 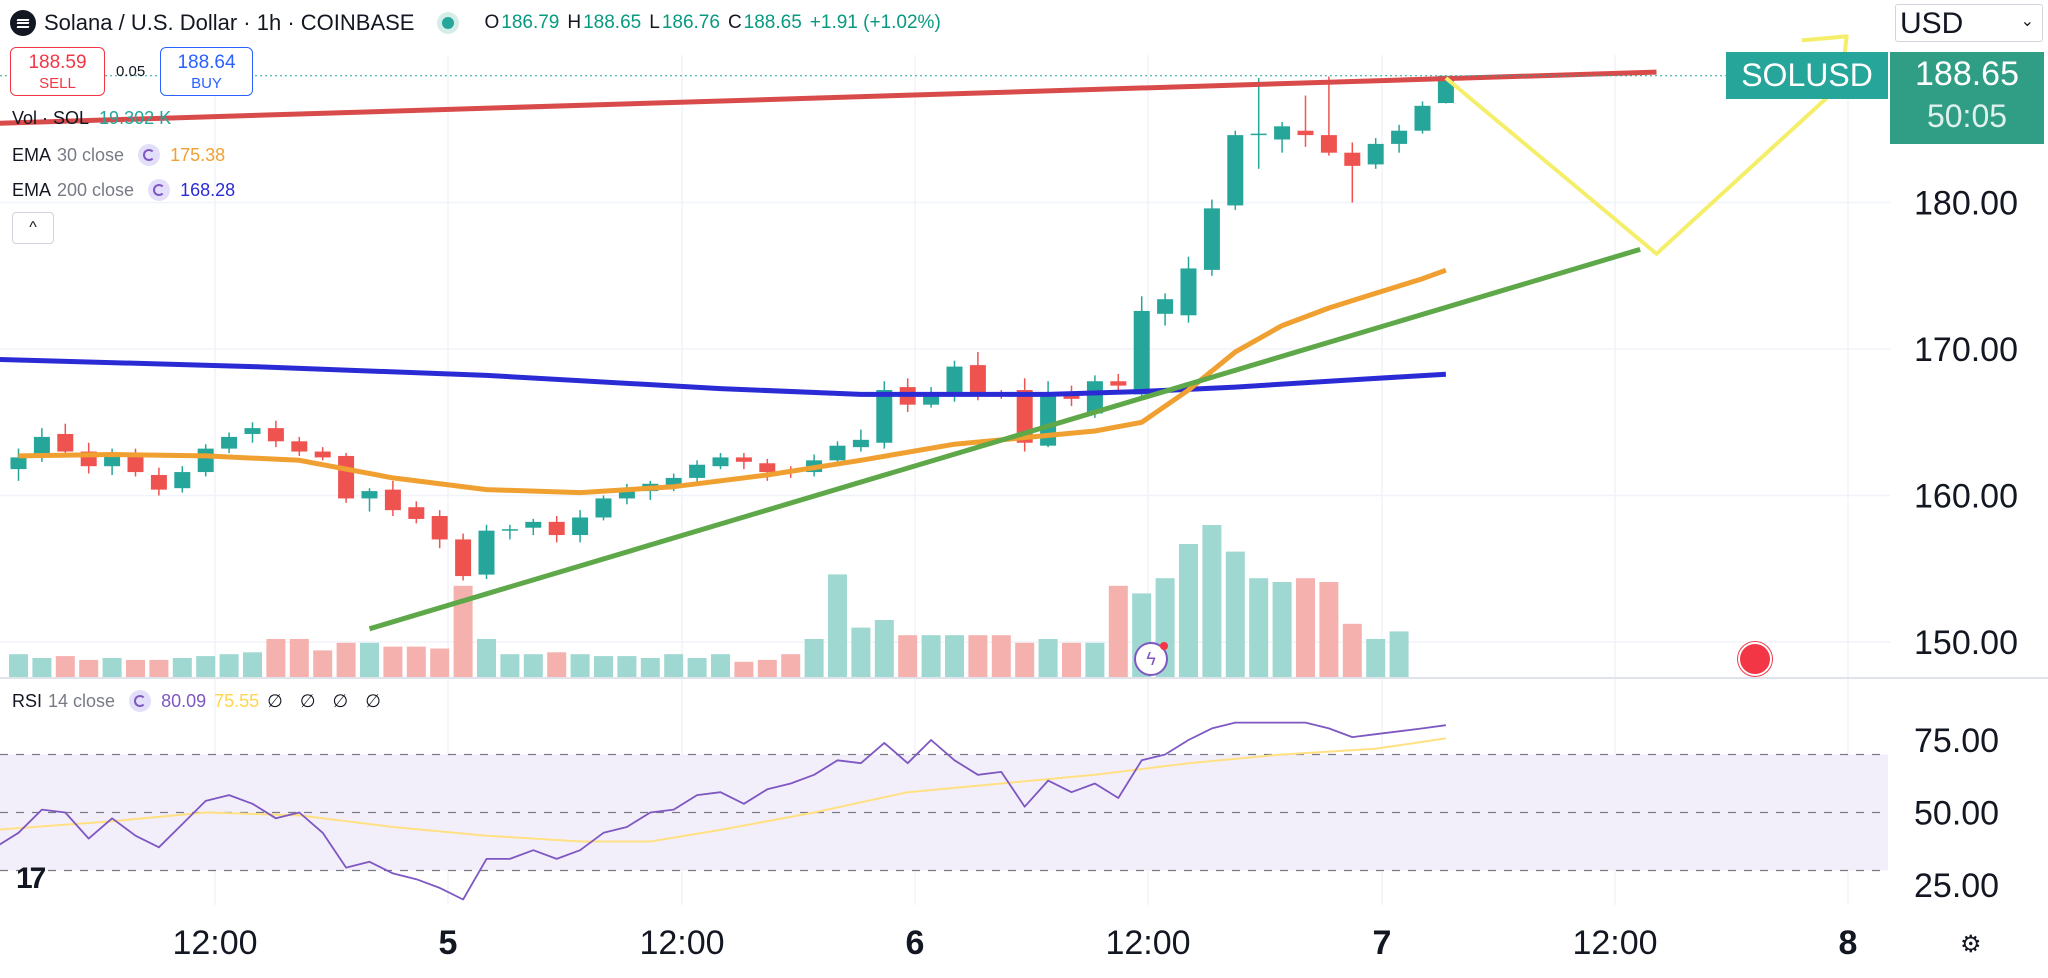 What do you see at coordinates (1932, 23) in the screenshot?
I see `currency-label: USD` at bounding box center [1932, 23].